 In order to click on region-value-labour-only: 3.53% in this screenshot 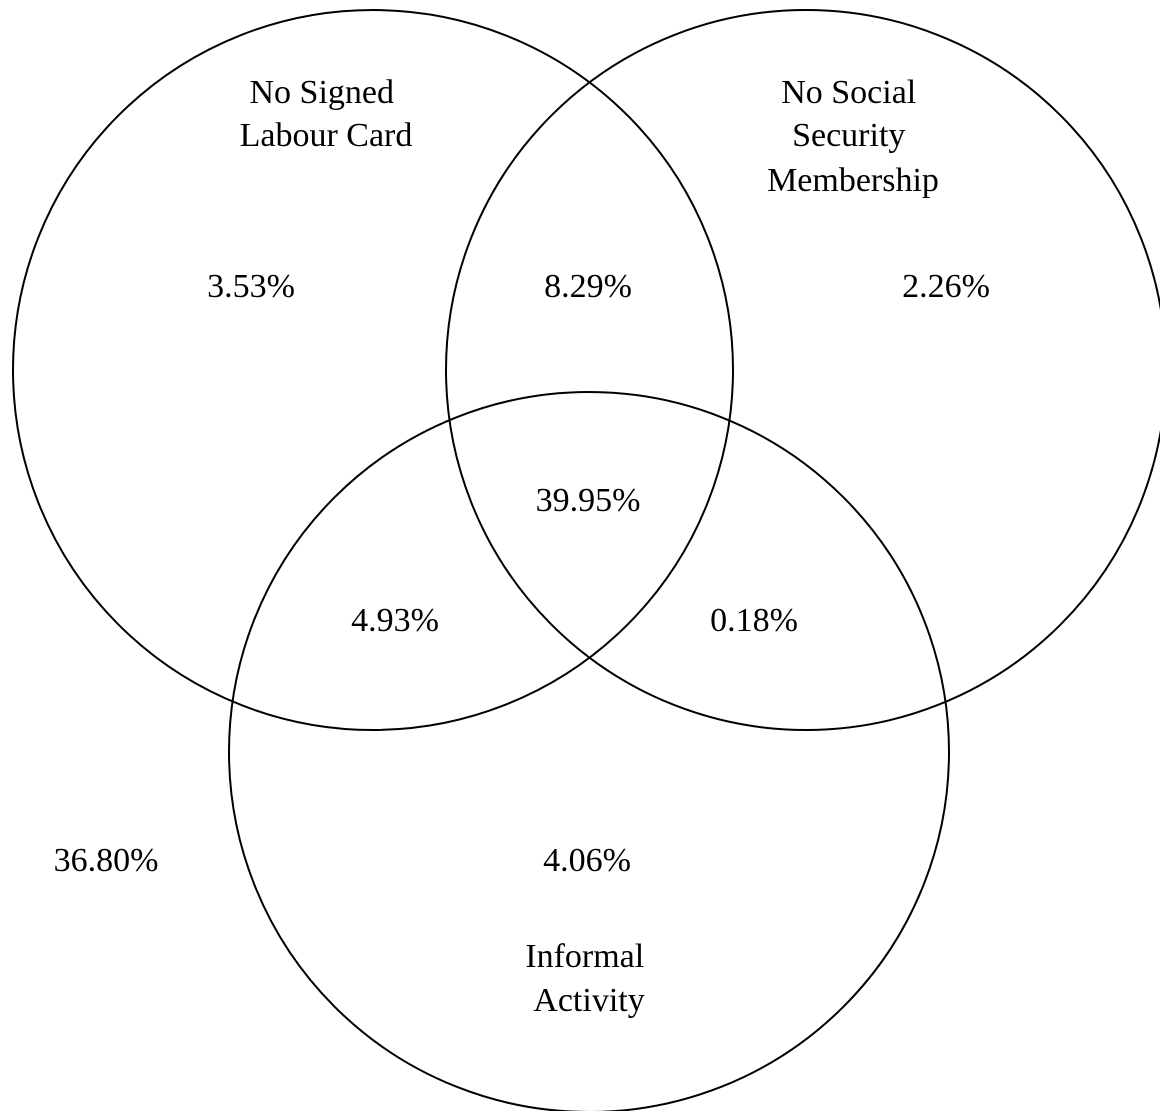, I will do `click(251, 286)`.